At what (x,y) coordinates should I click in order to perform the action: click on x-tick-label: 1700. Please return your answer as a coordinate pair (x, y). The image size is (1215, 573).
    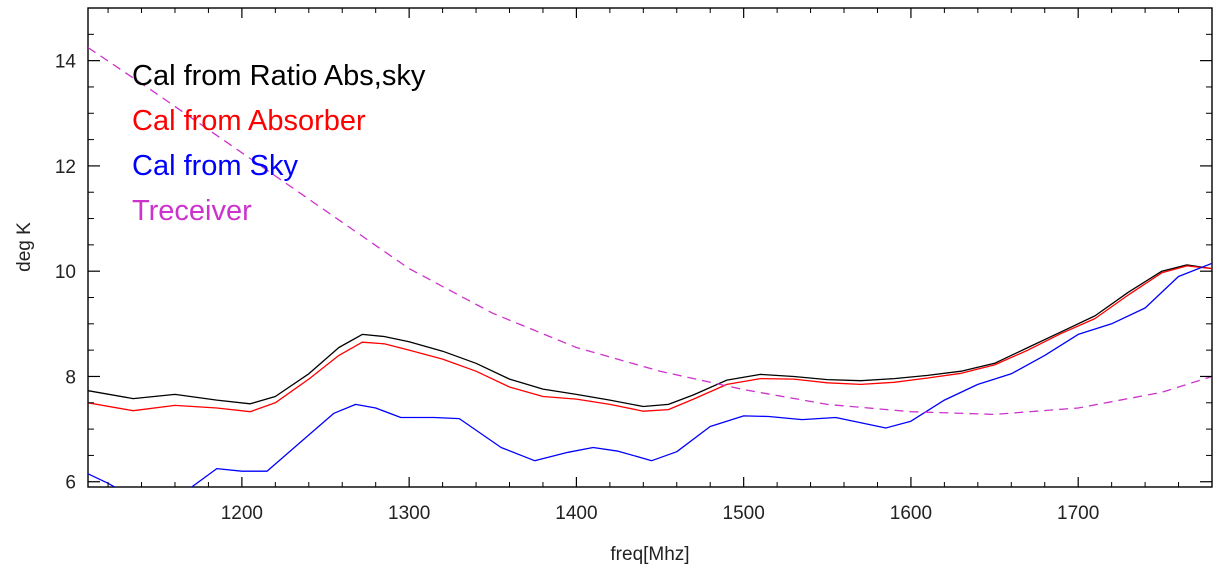
    Looking at the image, I should click on (1078, 513).